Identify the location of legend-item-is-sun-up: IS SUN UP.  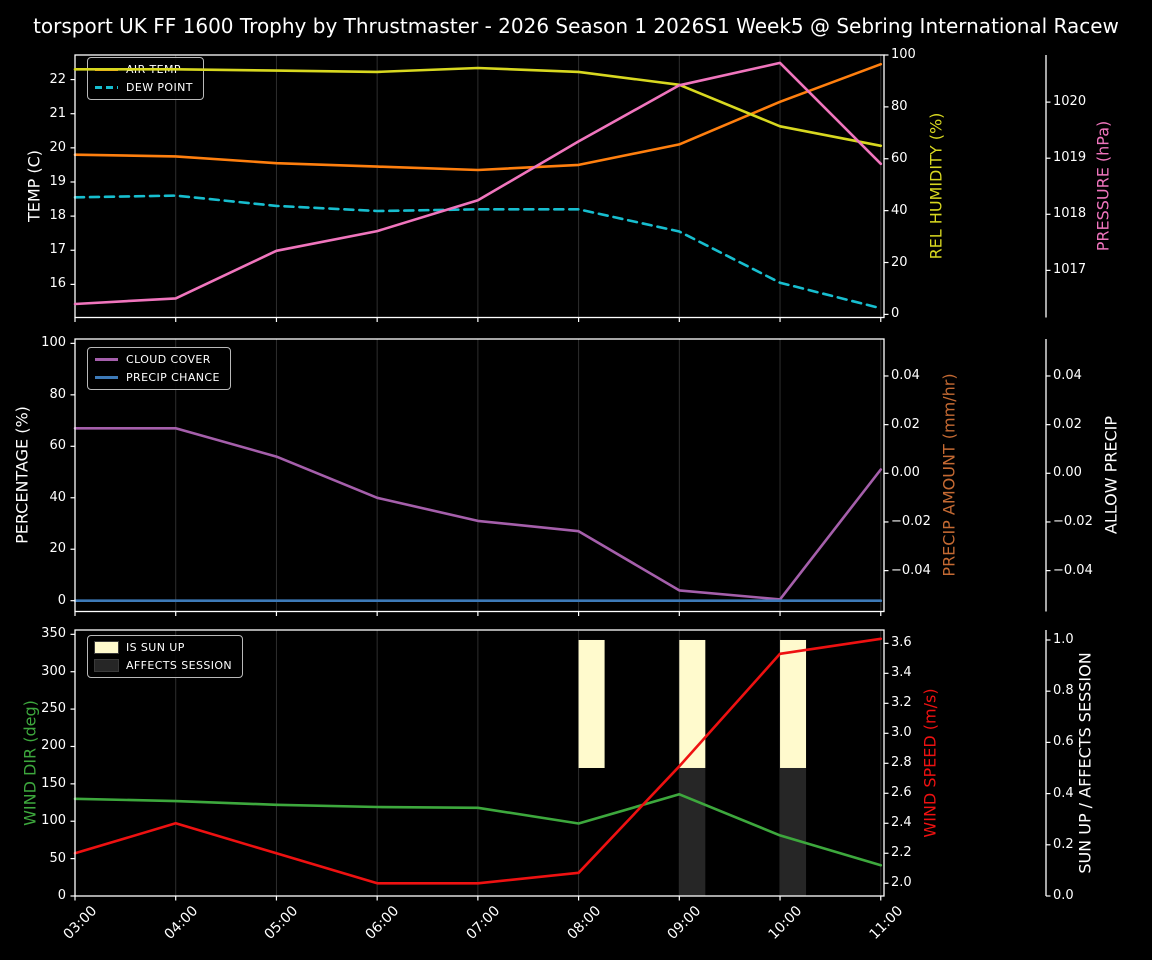
(163, 647).